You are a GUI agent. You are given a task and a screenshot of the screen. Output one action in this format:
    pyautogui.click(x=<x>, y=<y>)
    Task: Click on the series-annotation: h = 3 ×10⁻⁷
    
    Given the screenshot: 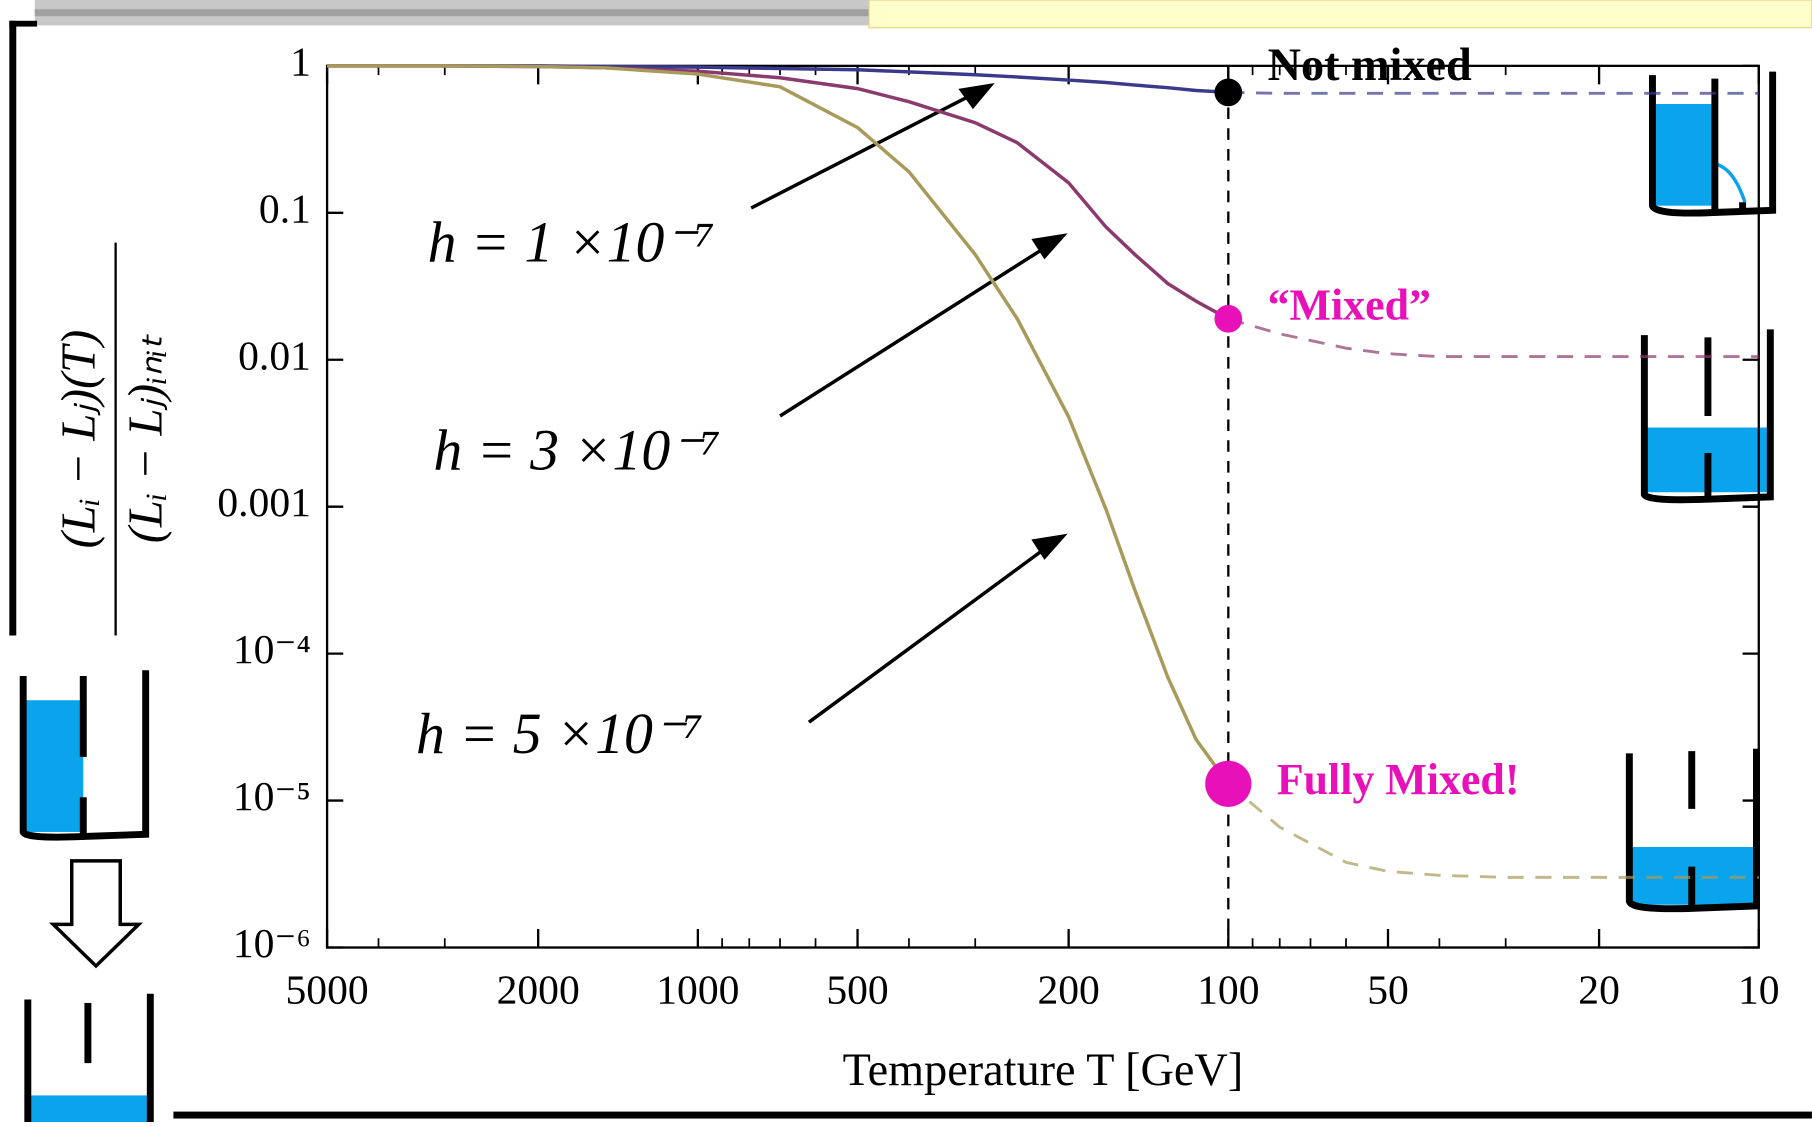 What is the action you would take?
    pyautogui.click(x=576, y=451)
    